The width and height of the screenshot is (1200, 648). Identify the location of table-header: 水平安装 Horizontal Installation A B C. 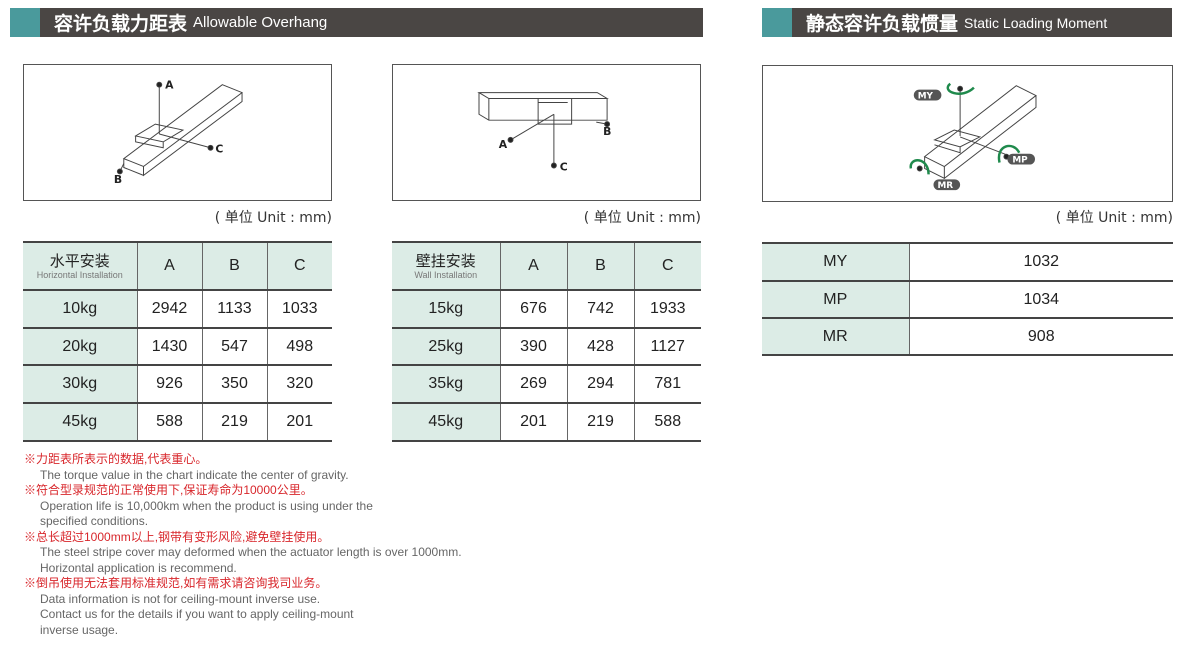
(177, 266).